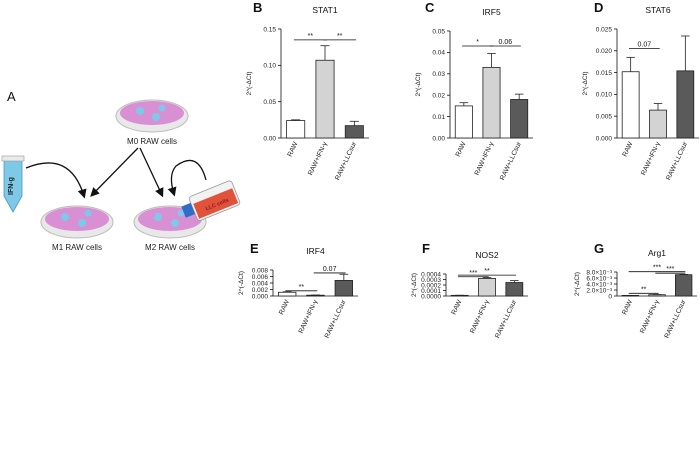 The image size is (700, 455). What do you see at coordinates (506, 42) in the screenshot?
I see `significance-label: 0.06` at bounding box center [506, 42].